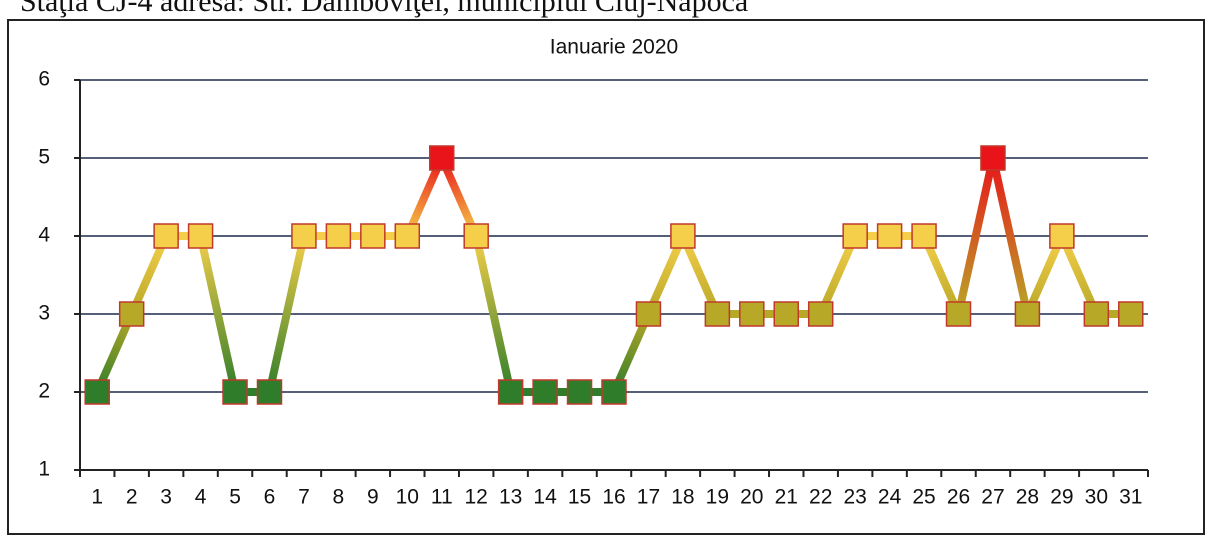 The image size is (1211, 535). What do you see at coordinates (235, 497) in the screenshot?
I see `x-tick-label: 5` at bounding box center [235, 497].